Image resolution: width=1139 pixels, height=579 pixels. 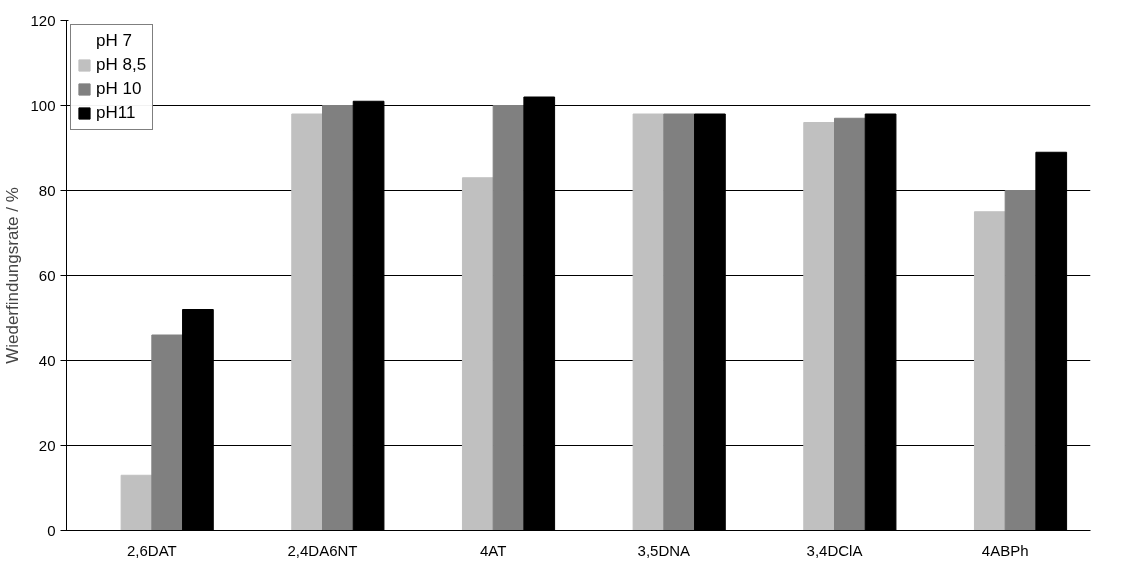 What do you see at coordinates (322, 550) in the screenshot?
I see `x-tick-label: 2,4DA6NT` at bounding box center [322, 550].